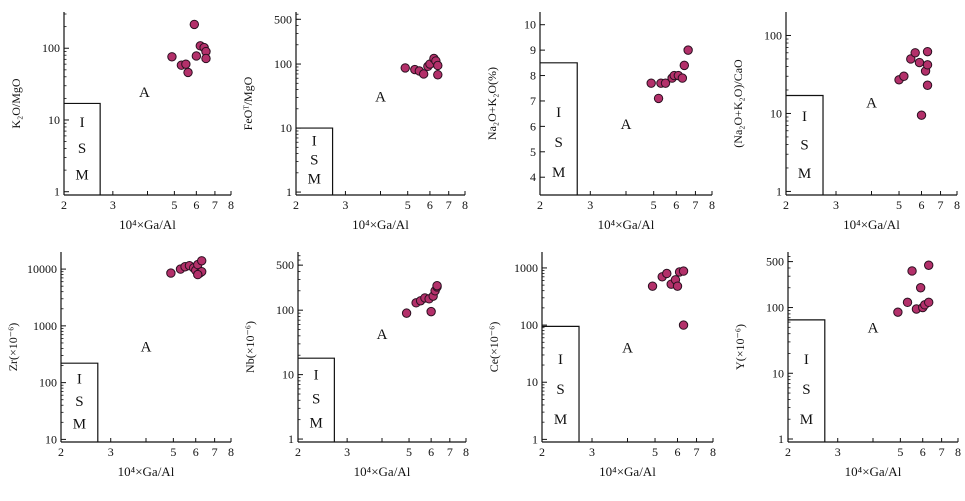 The height and width of the screenshot is (501, 965). What do you see at coordinates (533, 76) in the screenshot?
I see `y-tick-label: 8` at bounding box center [533, 76].